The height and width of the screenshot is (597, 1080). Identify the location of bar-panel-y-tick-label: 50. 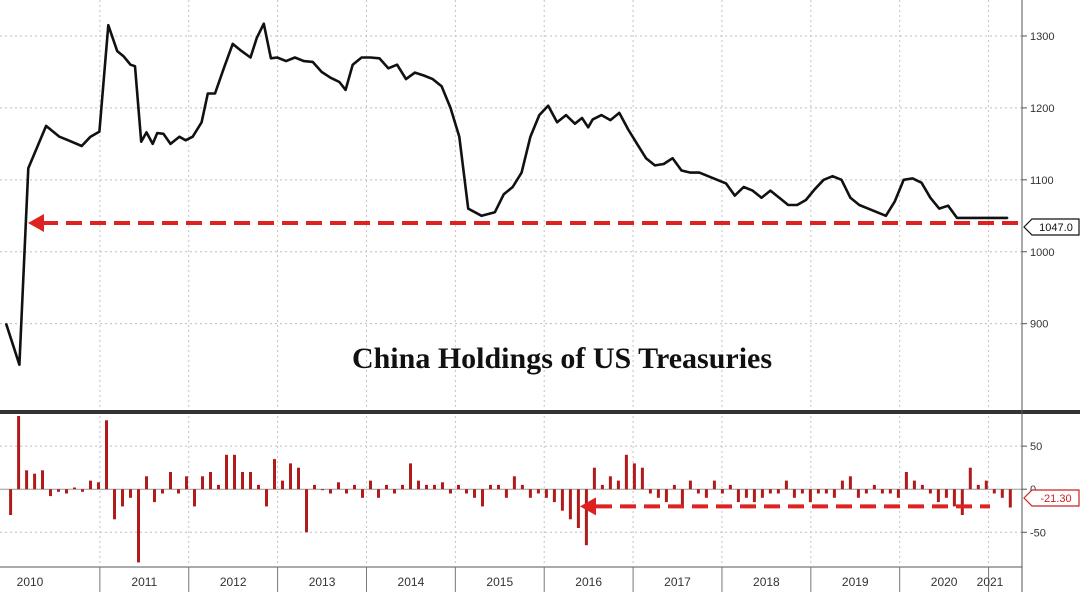
(1036, 447).